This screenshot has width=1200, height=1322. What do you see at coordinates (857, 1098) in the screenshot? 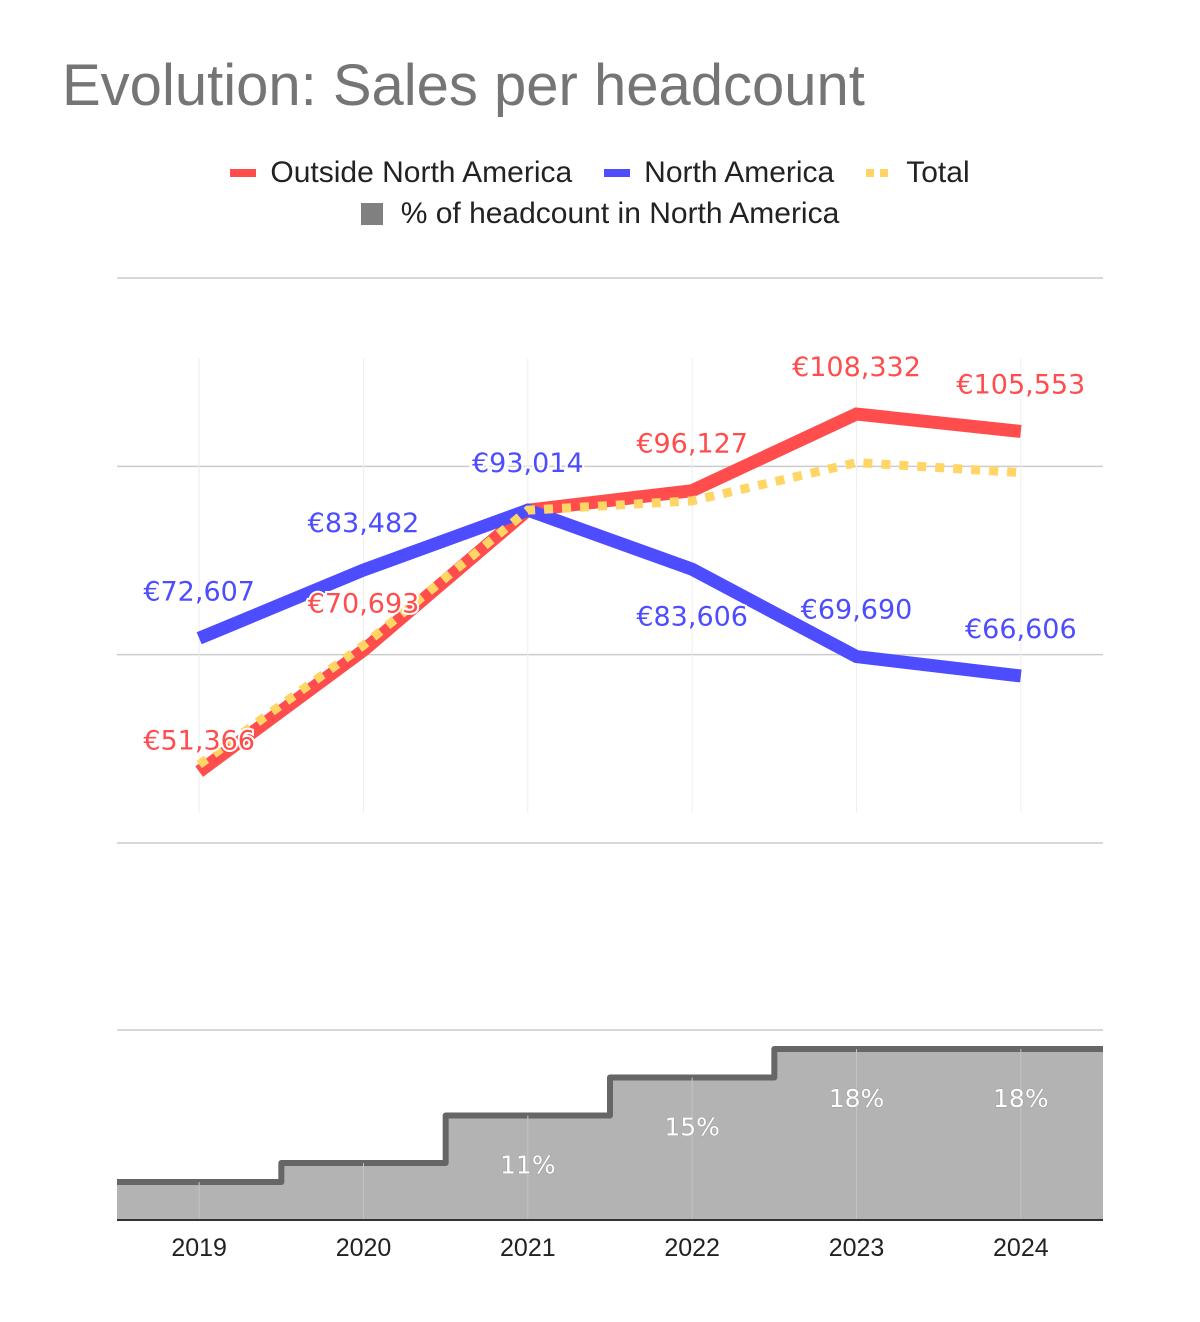
I see `data-label-headcount-share-2023: 18%` at bounding box center [857, 1098].